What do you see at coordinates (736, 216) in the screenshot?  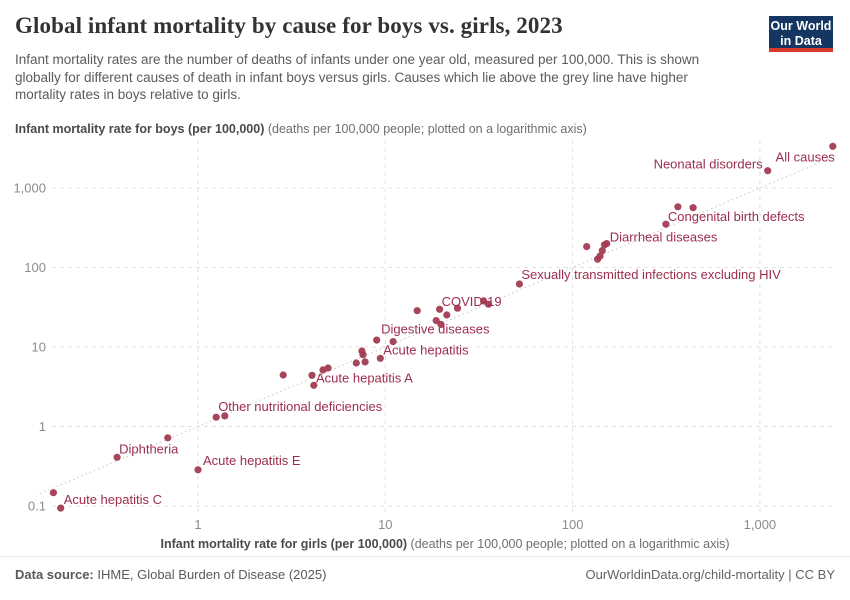 I see `point-label: Congenital birth defects` at bounding box center [736, 216].